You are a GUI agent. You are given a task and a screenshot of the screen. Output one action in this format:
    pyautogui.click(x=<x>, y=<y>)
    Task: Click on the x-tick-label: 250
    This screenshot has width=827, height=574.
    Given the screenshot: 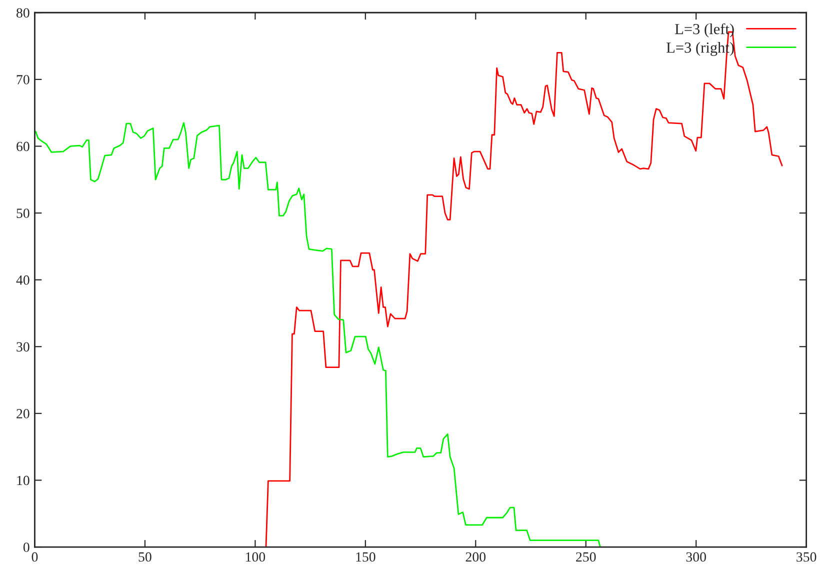 What is the action you would take?
    pyautogui.click(x=586, y=557)
    